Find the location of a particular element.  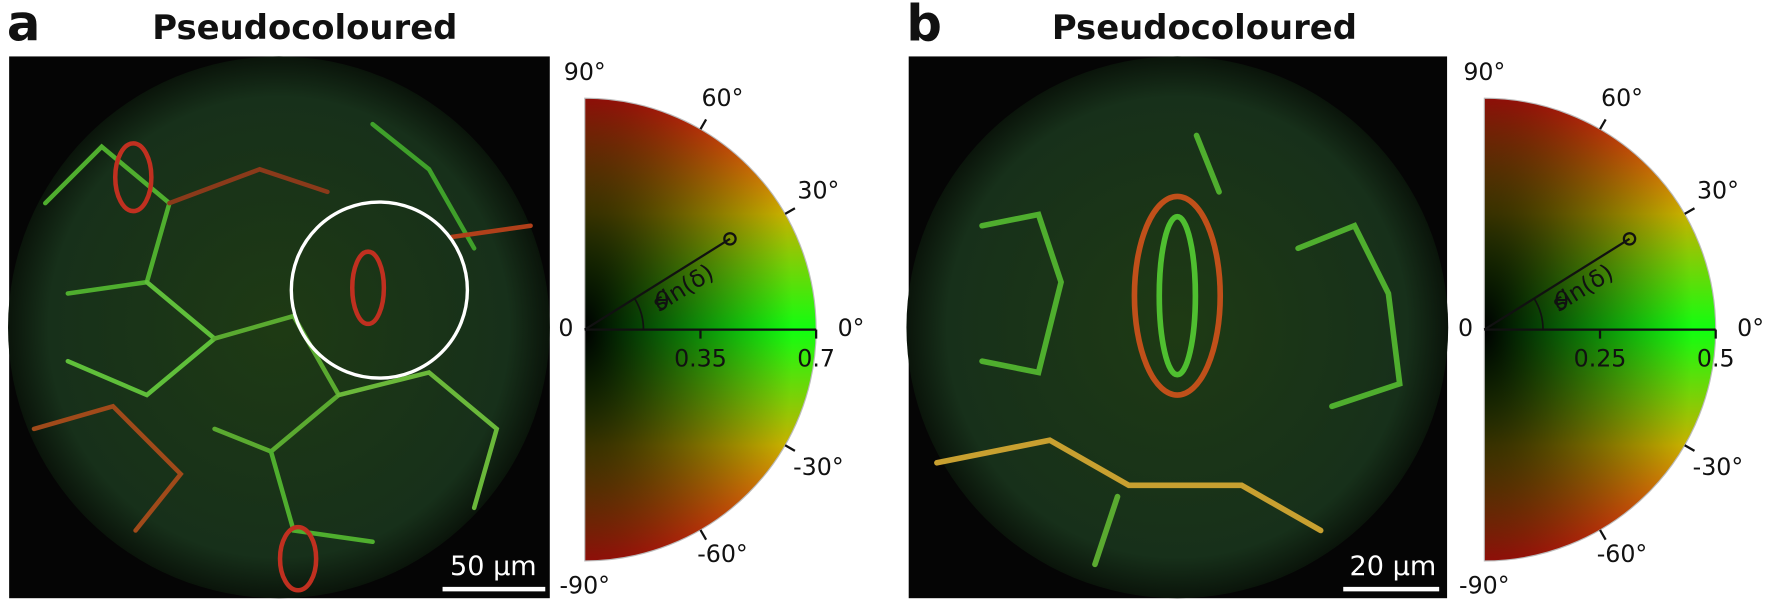

radial-tick-label: 0.25 is located at coordinates (1600, 359).